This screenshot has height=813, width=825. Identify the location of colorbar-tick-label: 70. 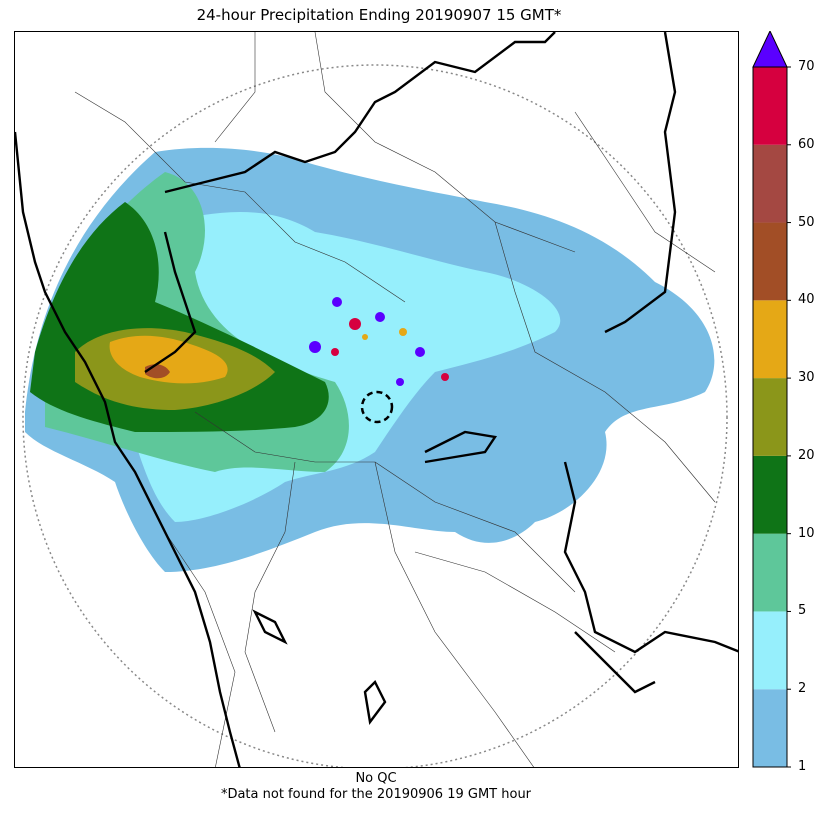
(806, 66).